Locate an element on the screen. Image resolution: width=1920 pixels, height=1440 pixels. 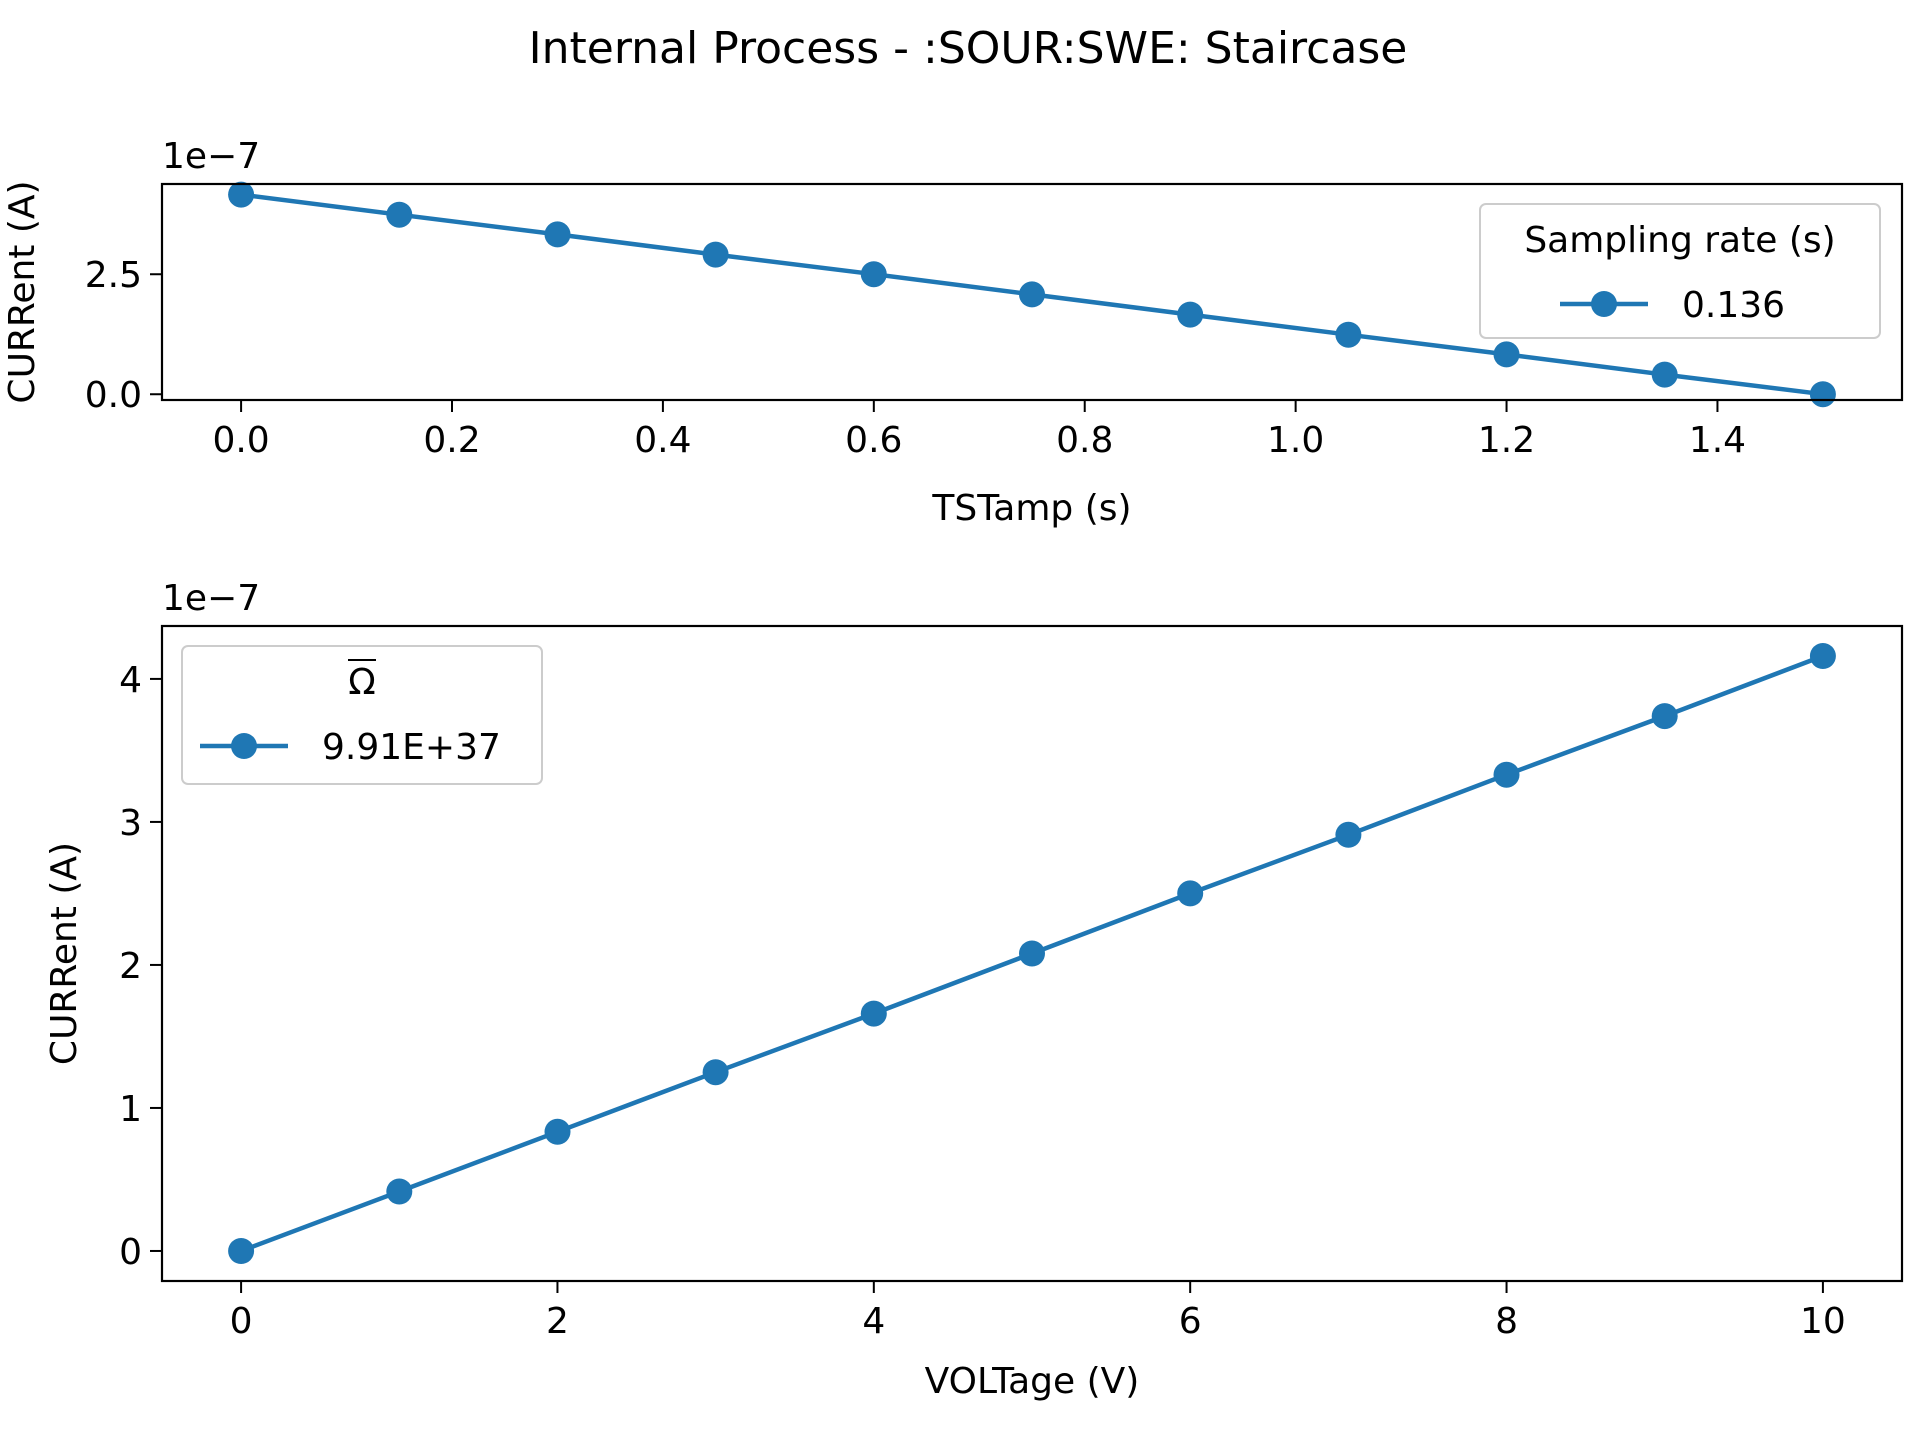
y-tick-label: 0 is located at coordinates (130, 1252).